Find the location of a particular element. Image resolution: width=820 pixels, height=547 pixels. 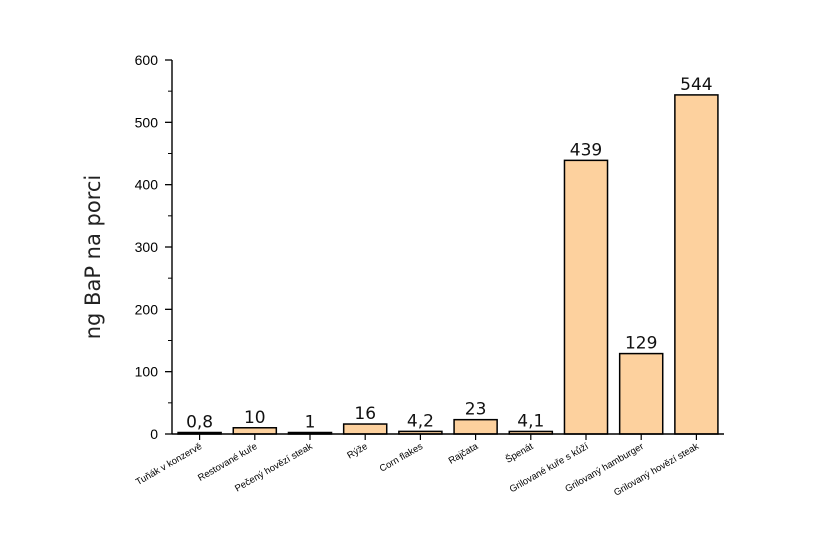

x-tick-label: Rýže is located at coordinates (357, 451).